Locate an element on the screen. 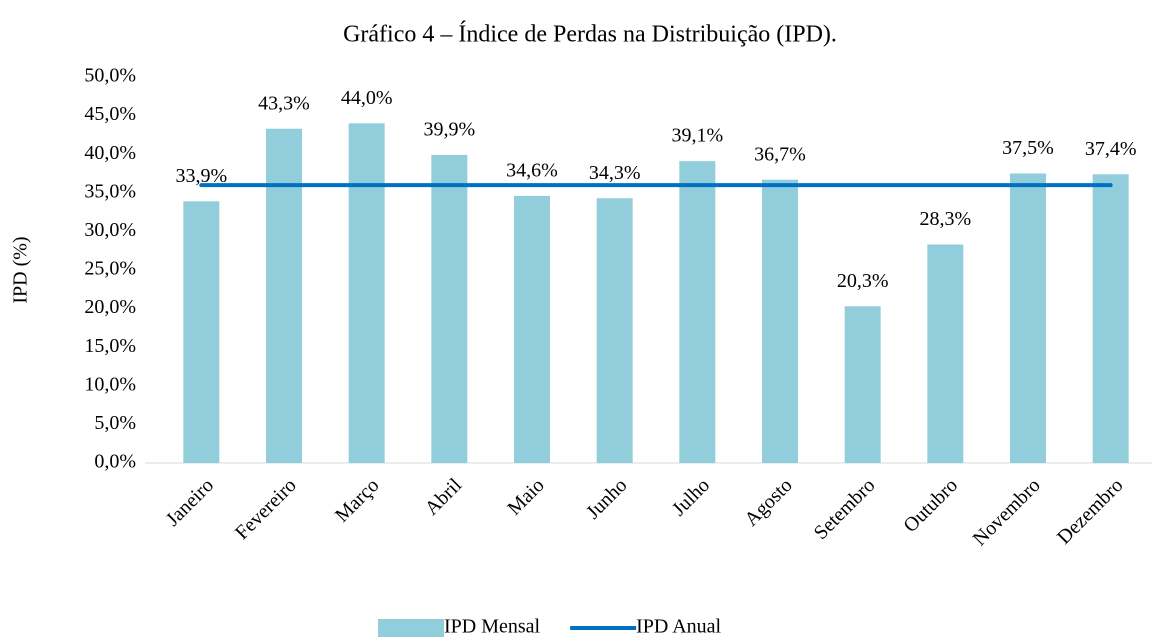 The image size is (1155, 639). y-tick-label: 40,0% is located at coordinates (110, 153).